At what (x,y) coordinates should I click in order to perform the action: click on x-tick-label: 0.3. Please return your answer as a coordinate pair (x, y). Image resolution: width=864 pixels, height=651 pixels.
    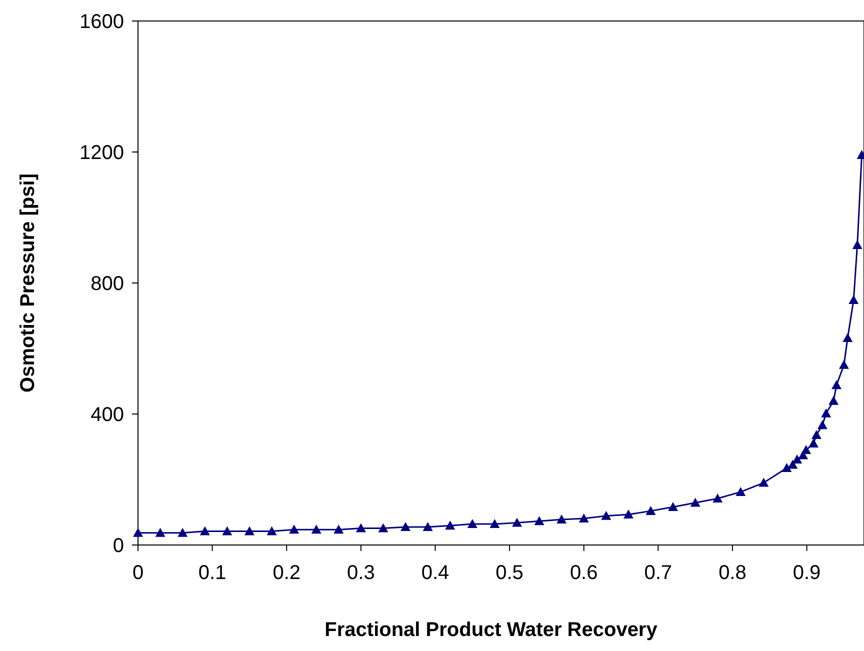
    Looking at the image, I should click on (361, 573).